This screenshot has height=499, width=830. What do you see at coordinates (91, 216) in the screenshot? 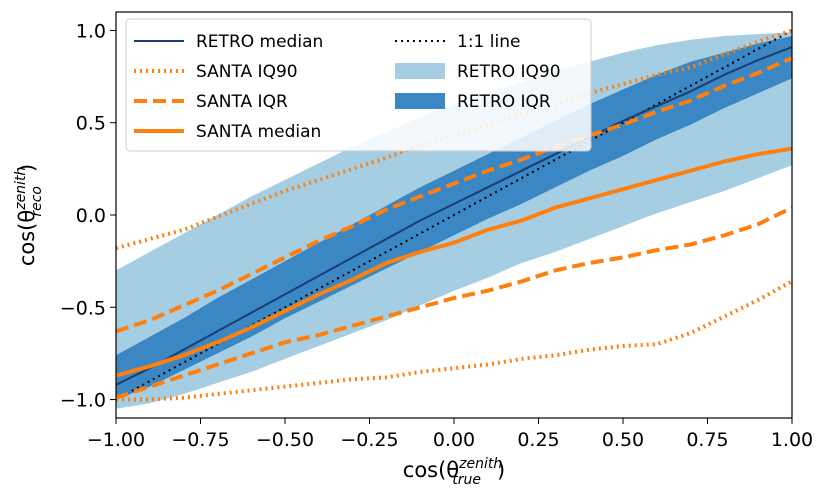
I see `y-tick-label: 0.0` at bounding box center [91, 216].